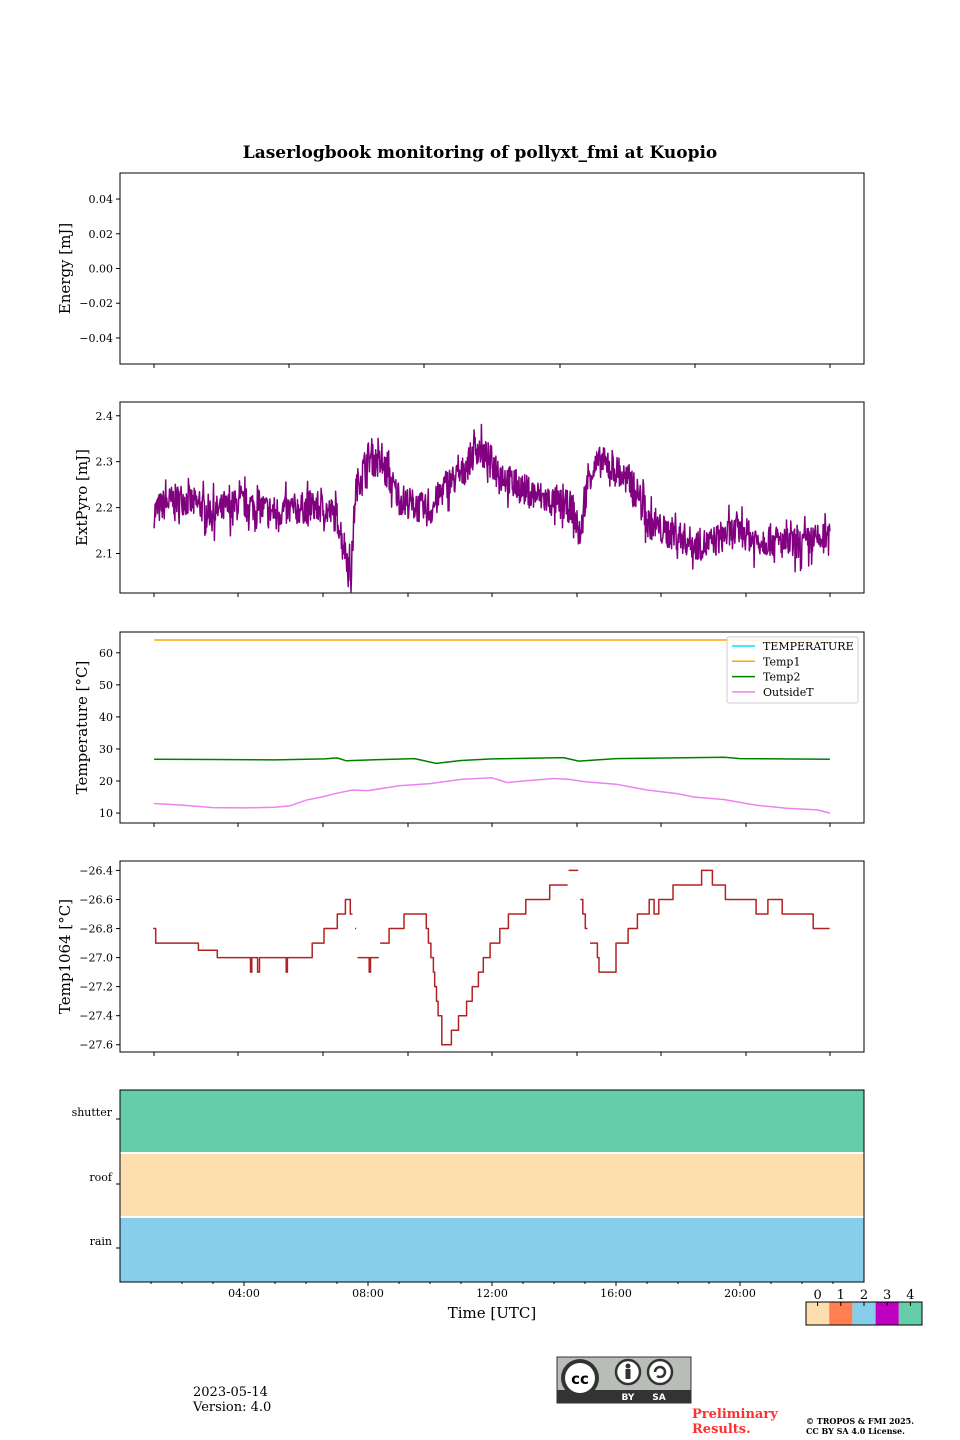  Describe the element at coordinates (580, 1379) in the screenshot. I see `cc-text: cc` at that location.